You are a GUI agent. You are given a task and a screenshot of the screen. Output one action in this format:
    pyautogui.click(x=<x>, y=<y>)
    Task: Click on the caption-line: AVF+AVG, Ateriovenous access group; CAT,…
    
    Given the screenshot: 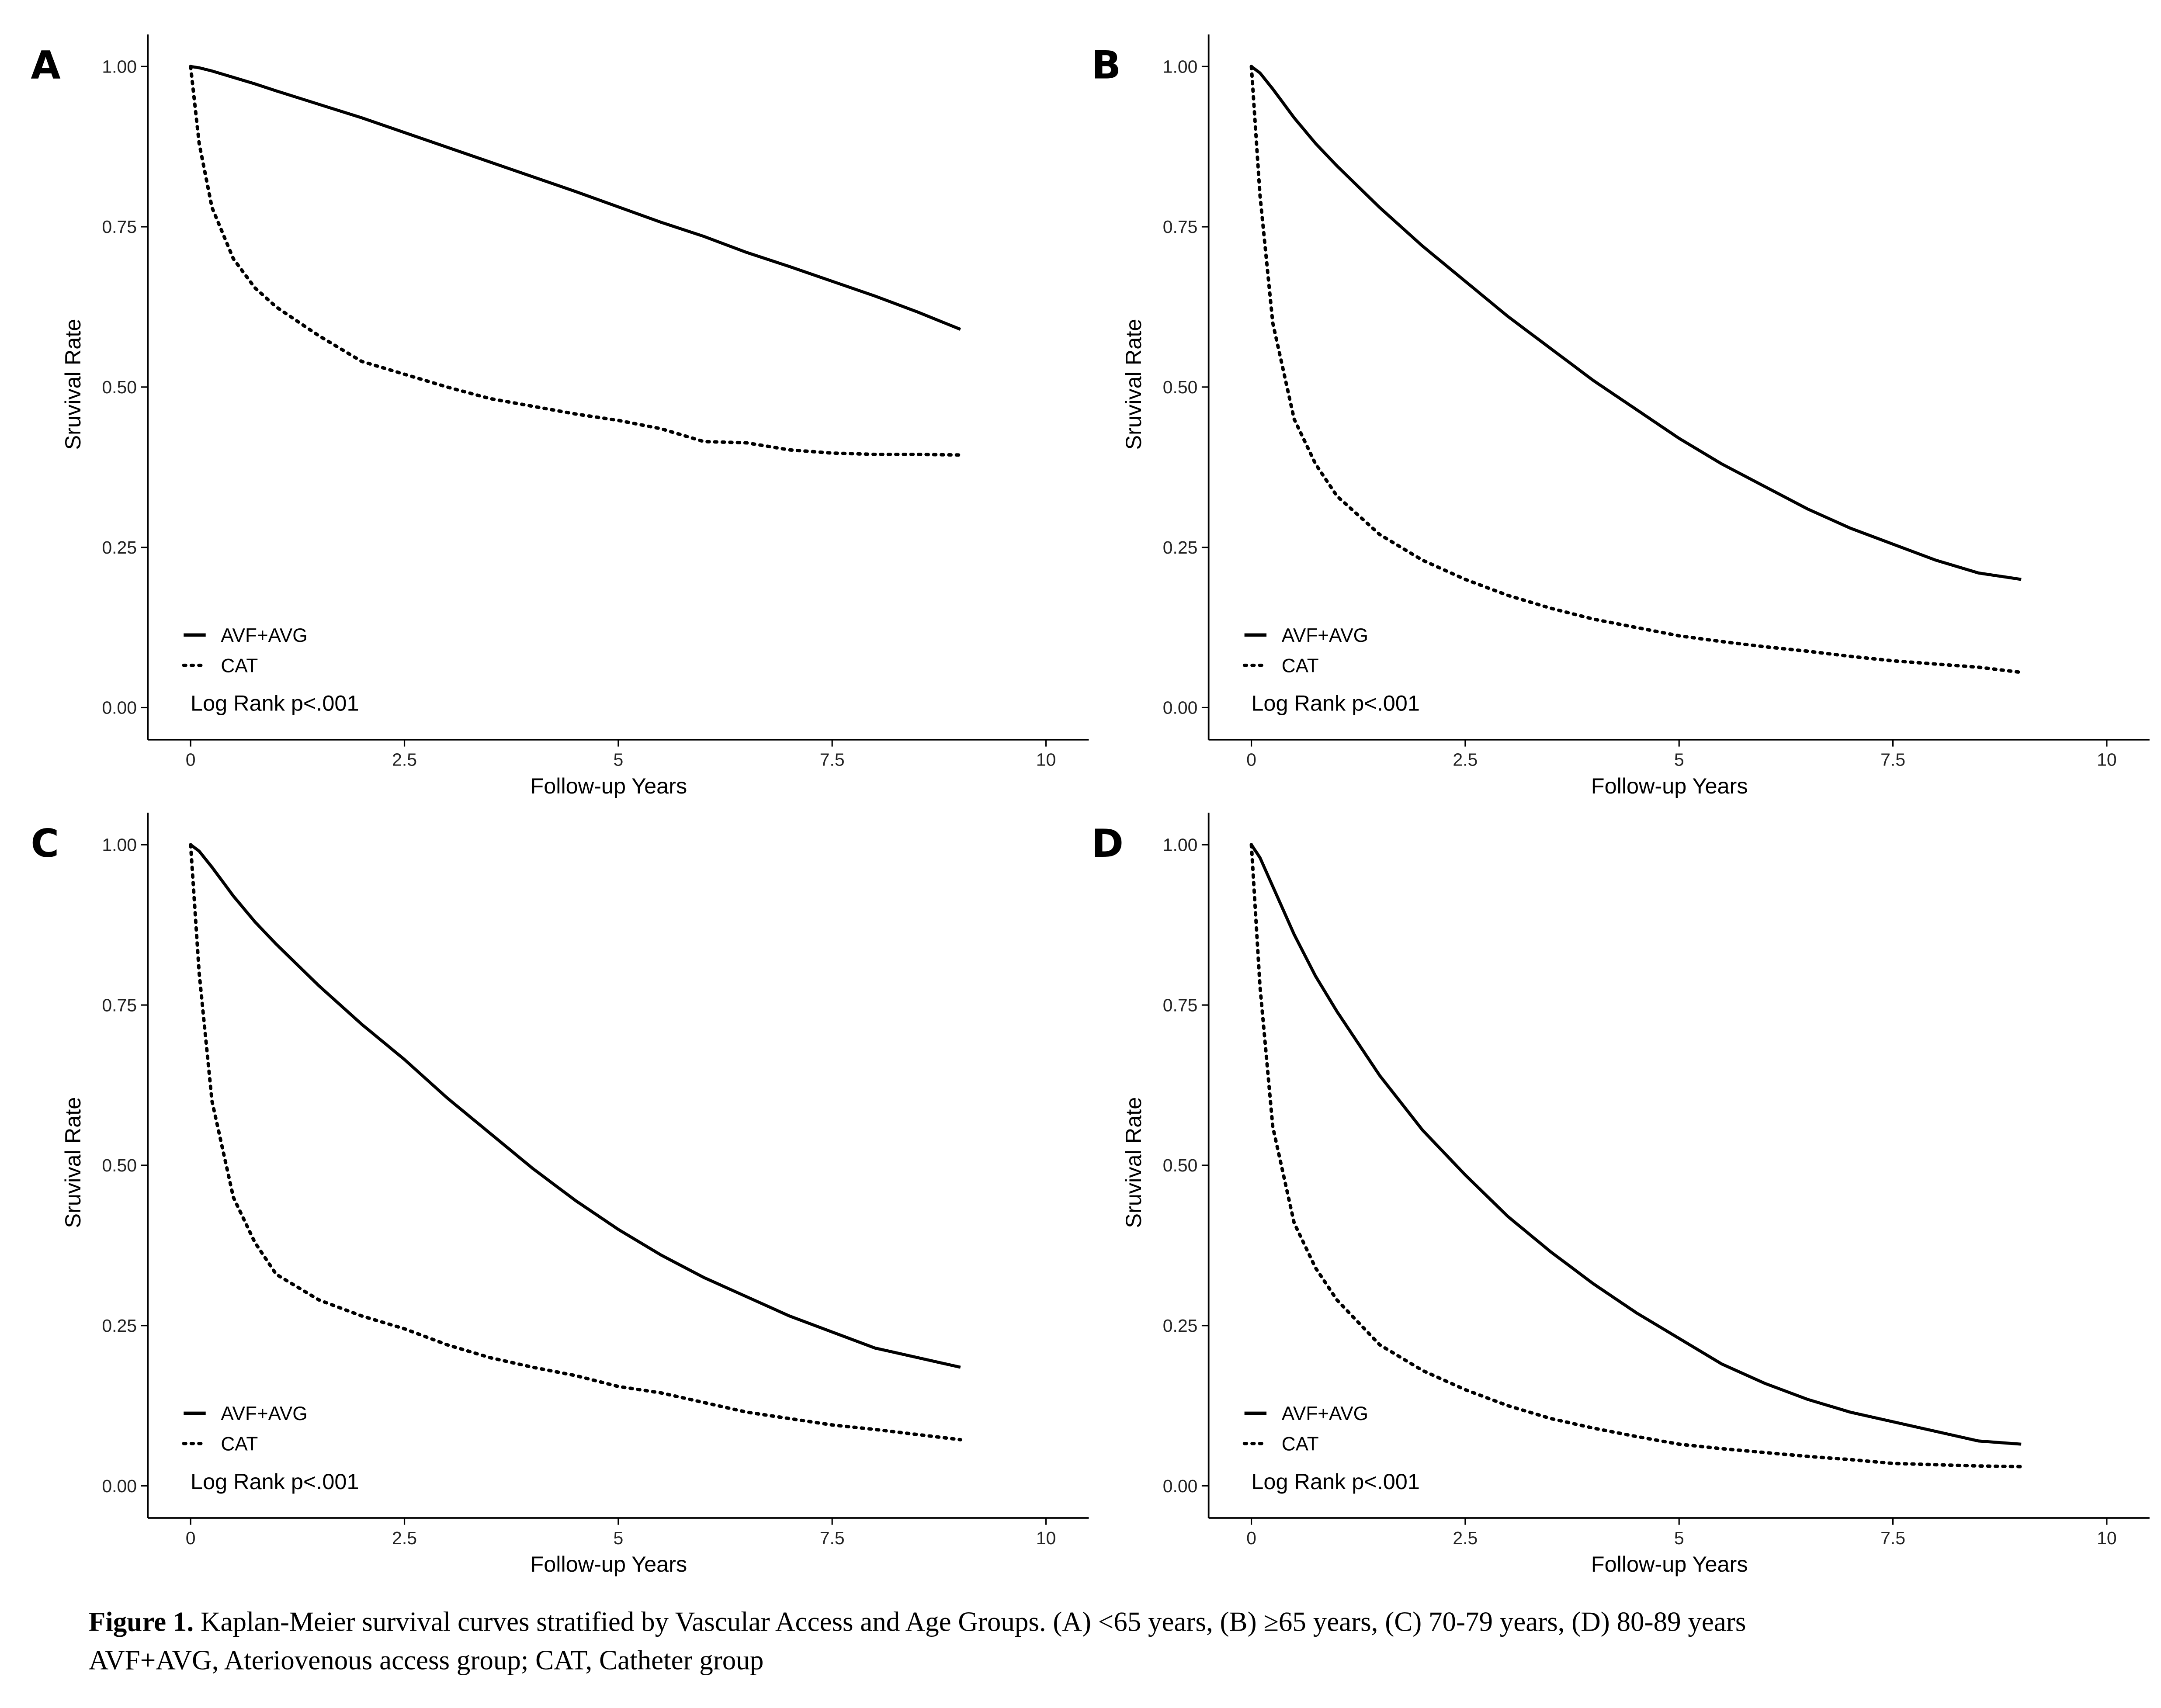 What is the action you would take?
    pyautogui.click(x=427, y=1660)
    